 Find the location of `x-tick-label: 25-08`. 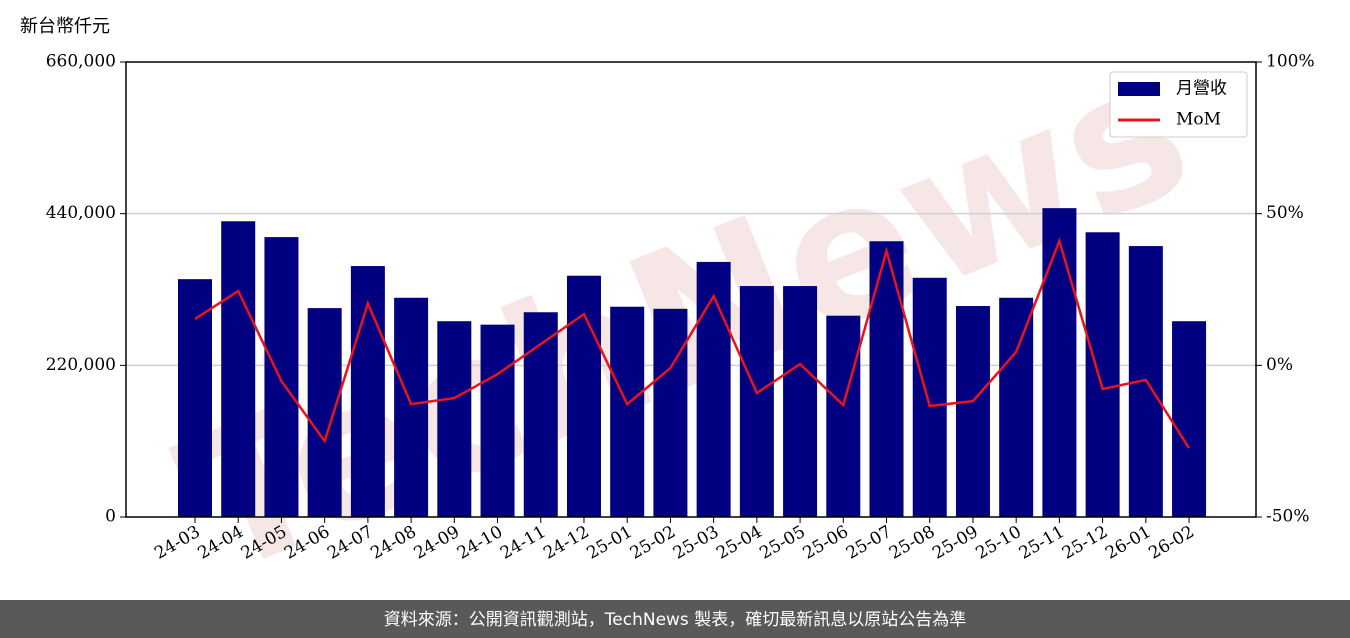

x-tick-label: 25-08 is located at coordinates (912, 543).